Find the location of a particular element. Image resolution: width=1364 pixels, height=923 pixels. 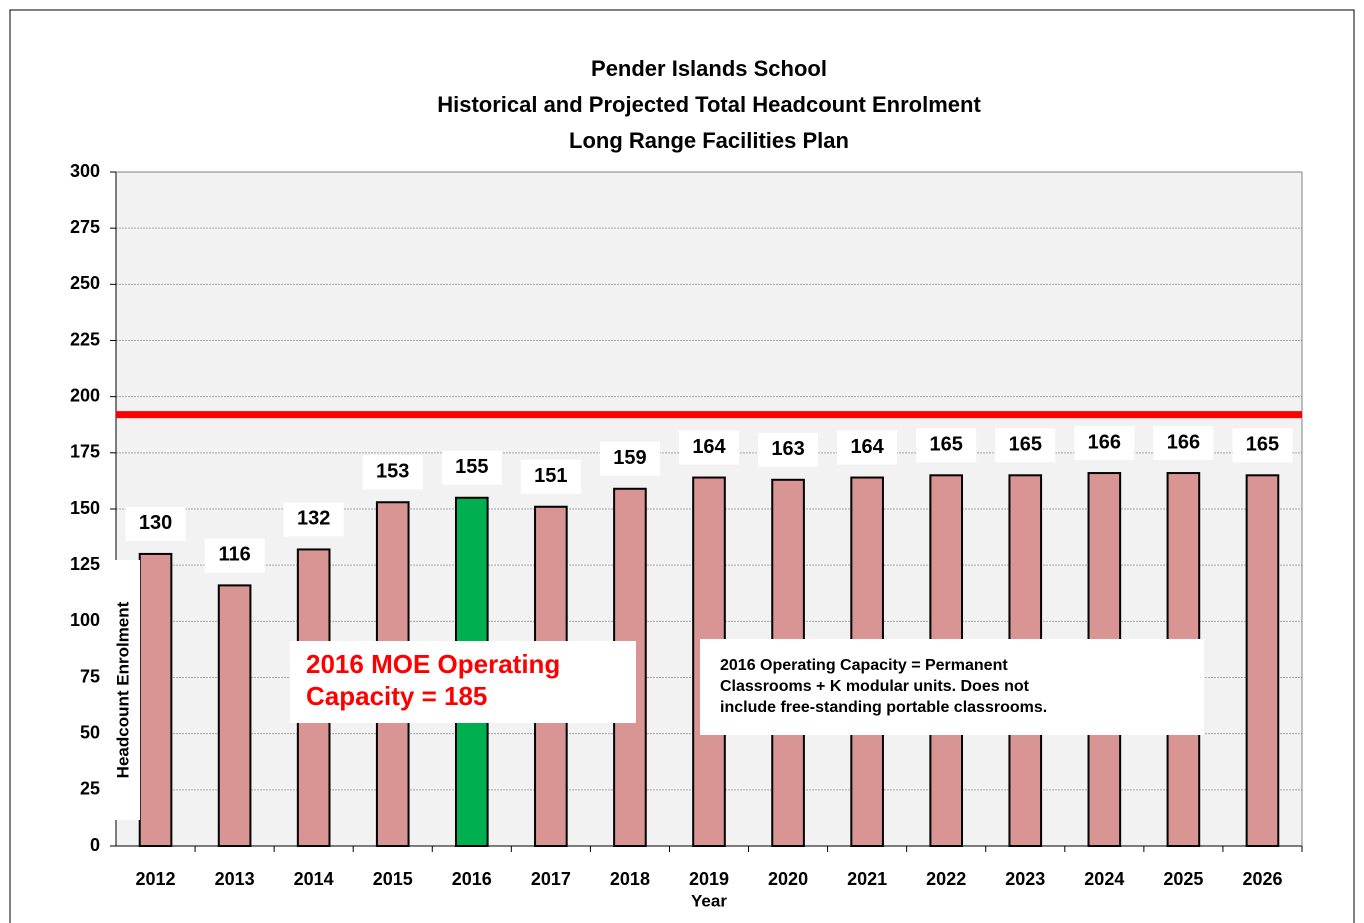

annotation-text: 2016 Operating Capacity = Permanent is located at coordinates (864, 665).